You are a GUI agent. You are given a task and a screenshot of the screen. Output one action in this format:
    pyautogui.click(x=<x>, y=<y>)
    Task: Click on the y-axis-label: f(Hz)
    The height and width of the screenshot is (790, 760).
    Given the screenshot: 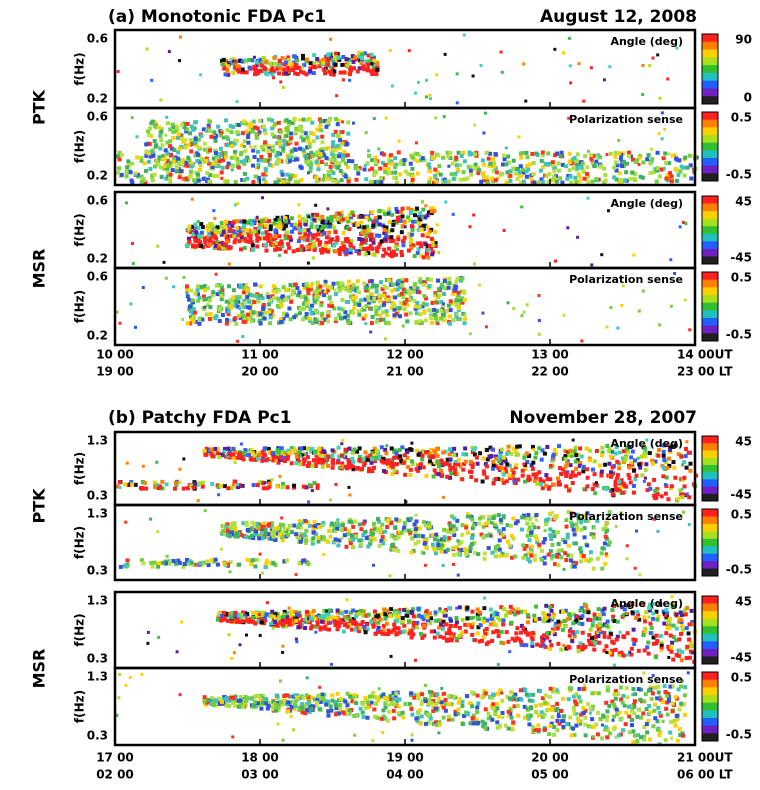 What is the action you would take?
    pyautogui.click(x=80, y=306)
    